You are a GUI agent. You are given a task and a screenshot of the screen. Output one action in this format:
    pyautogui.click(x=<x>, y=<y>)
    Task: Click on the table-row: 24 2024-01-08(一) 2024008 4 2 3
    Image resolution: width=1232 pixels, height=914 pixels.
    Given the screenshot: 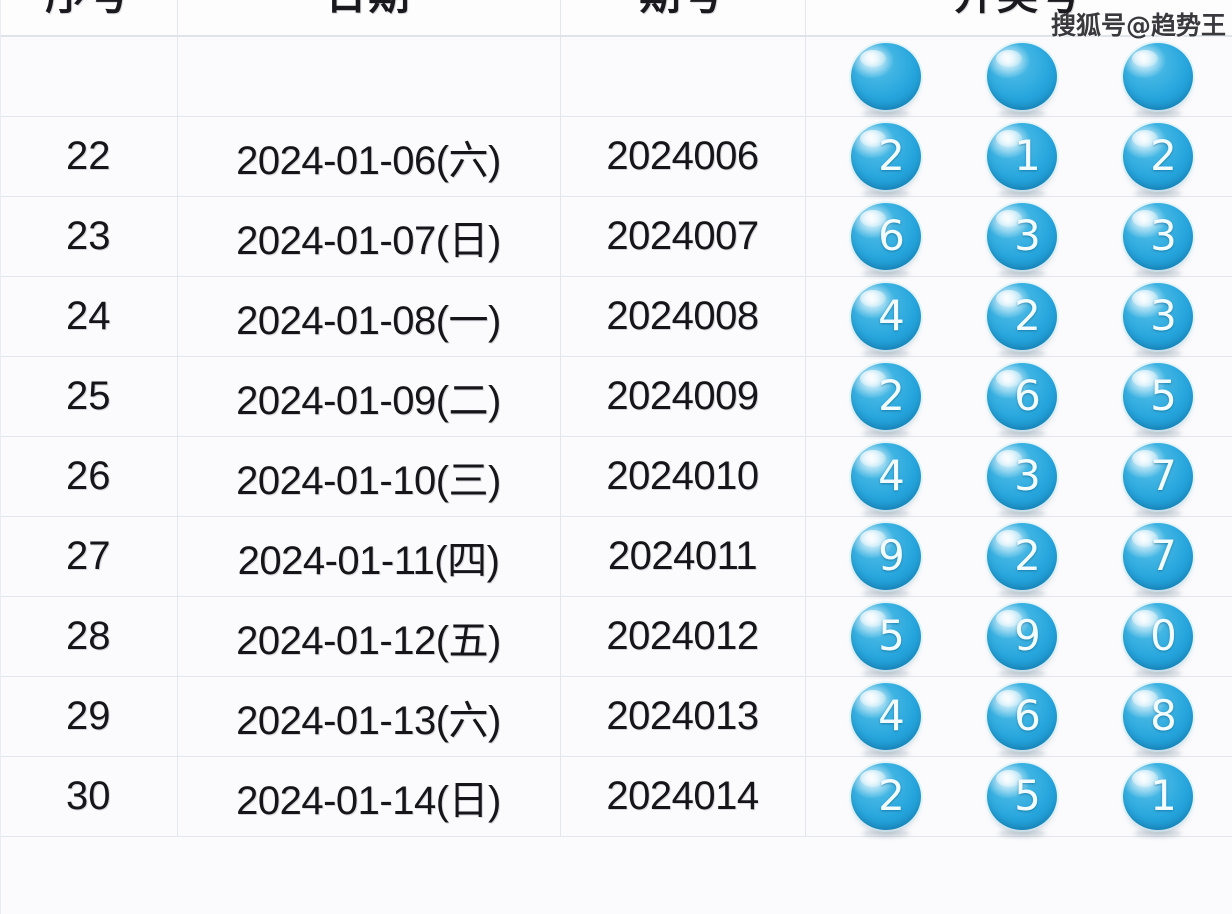 What is the action you would take?
    pyautogui.click(x=616, y=316)
    